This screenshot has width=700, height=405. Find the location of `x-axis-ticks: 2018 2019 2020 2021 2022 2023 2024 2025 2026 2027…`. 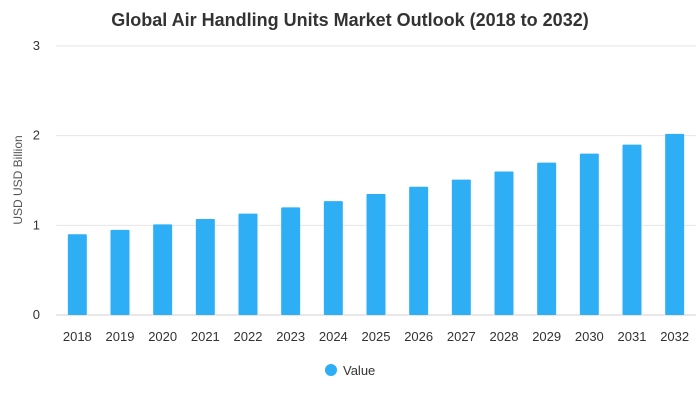

x-axis-ticks: 2018 2019 2020 2021 2022 2023 2024 2025 2026 2027… is located at coordinates (376, 336).